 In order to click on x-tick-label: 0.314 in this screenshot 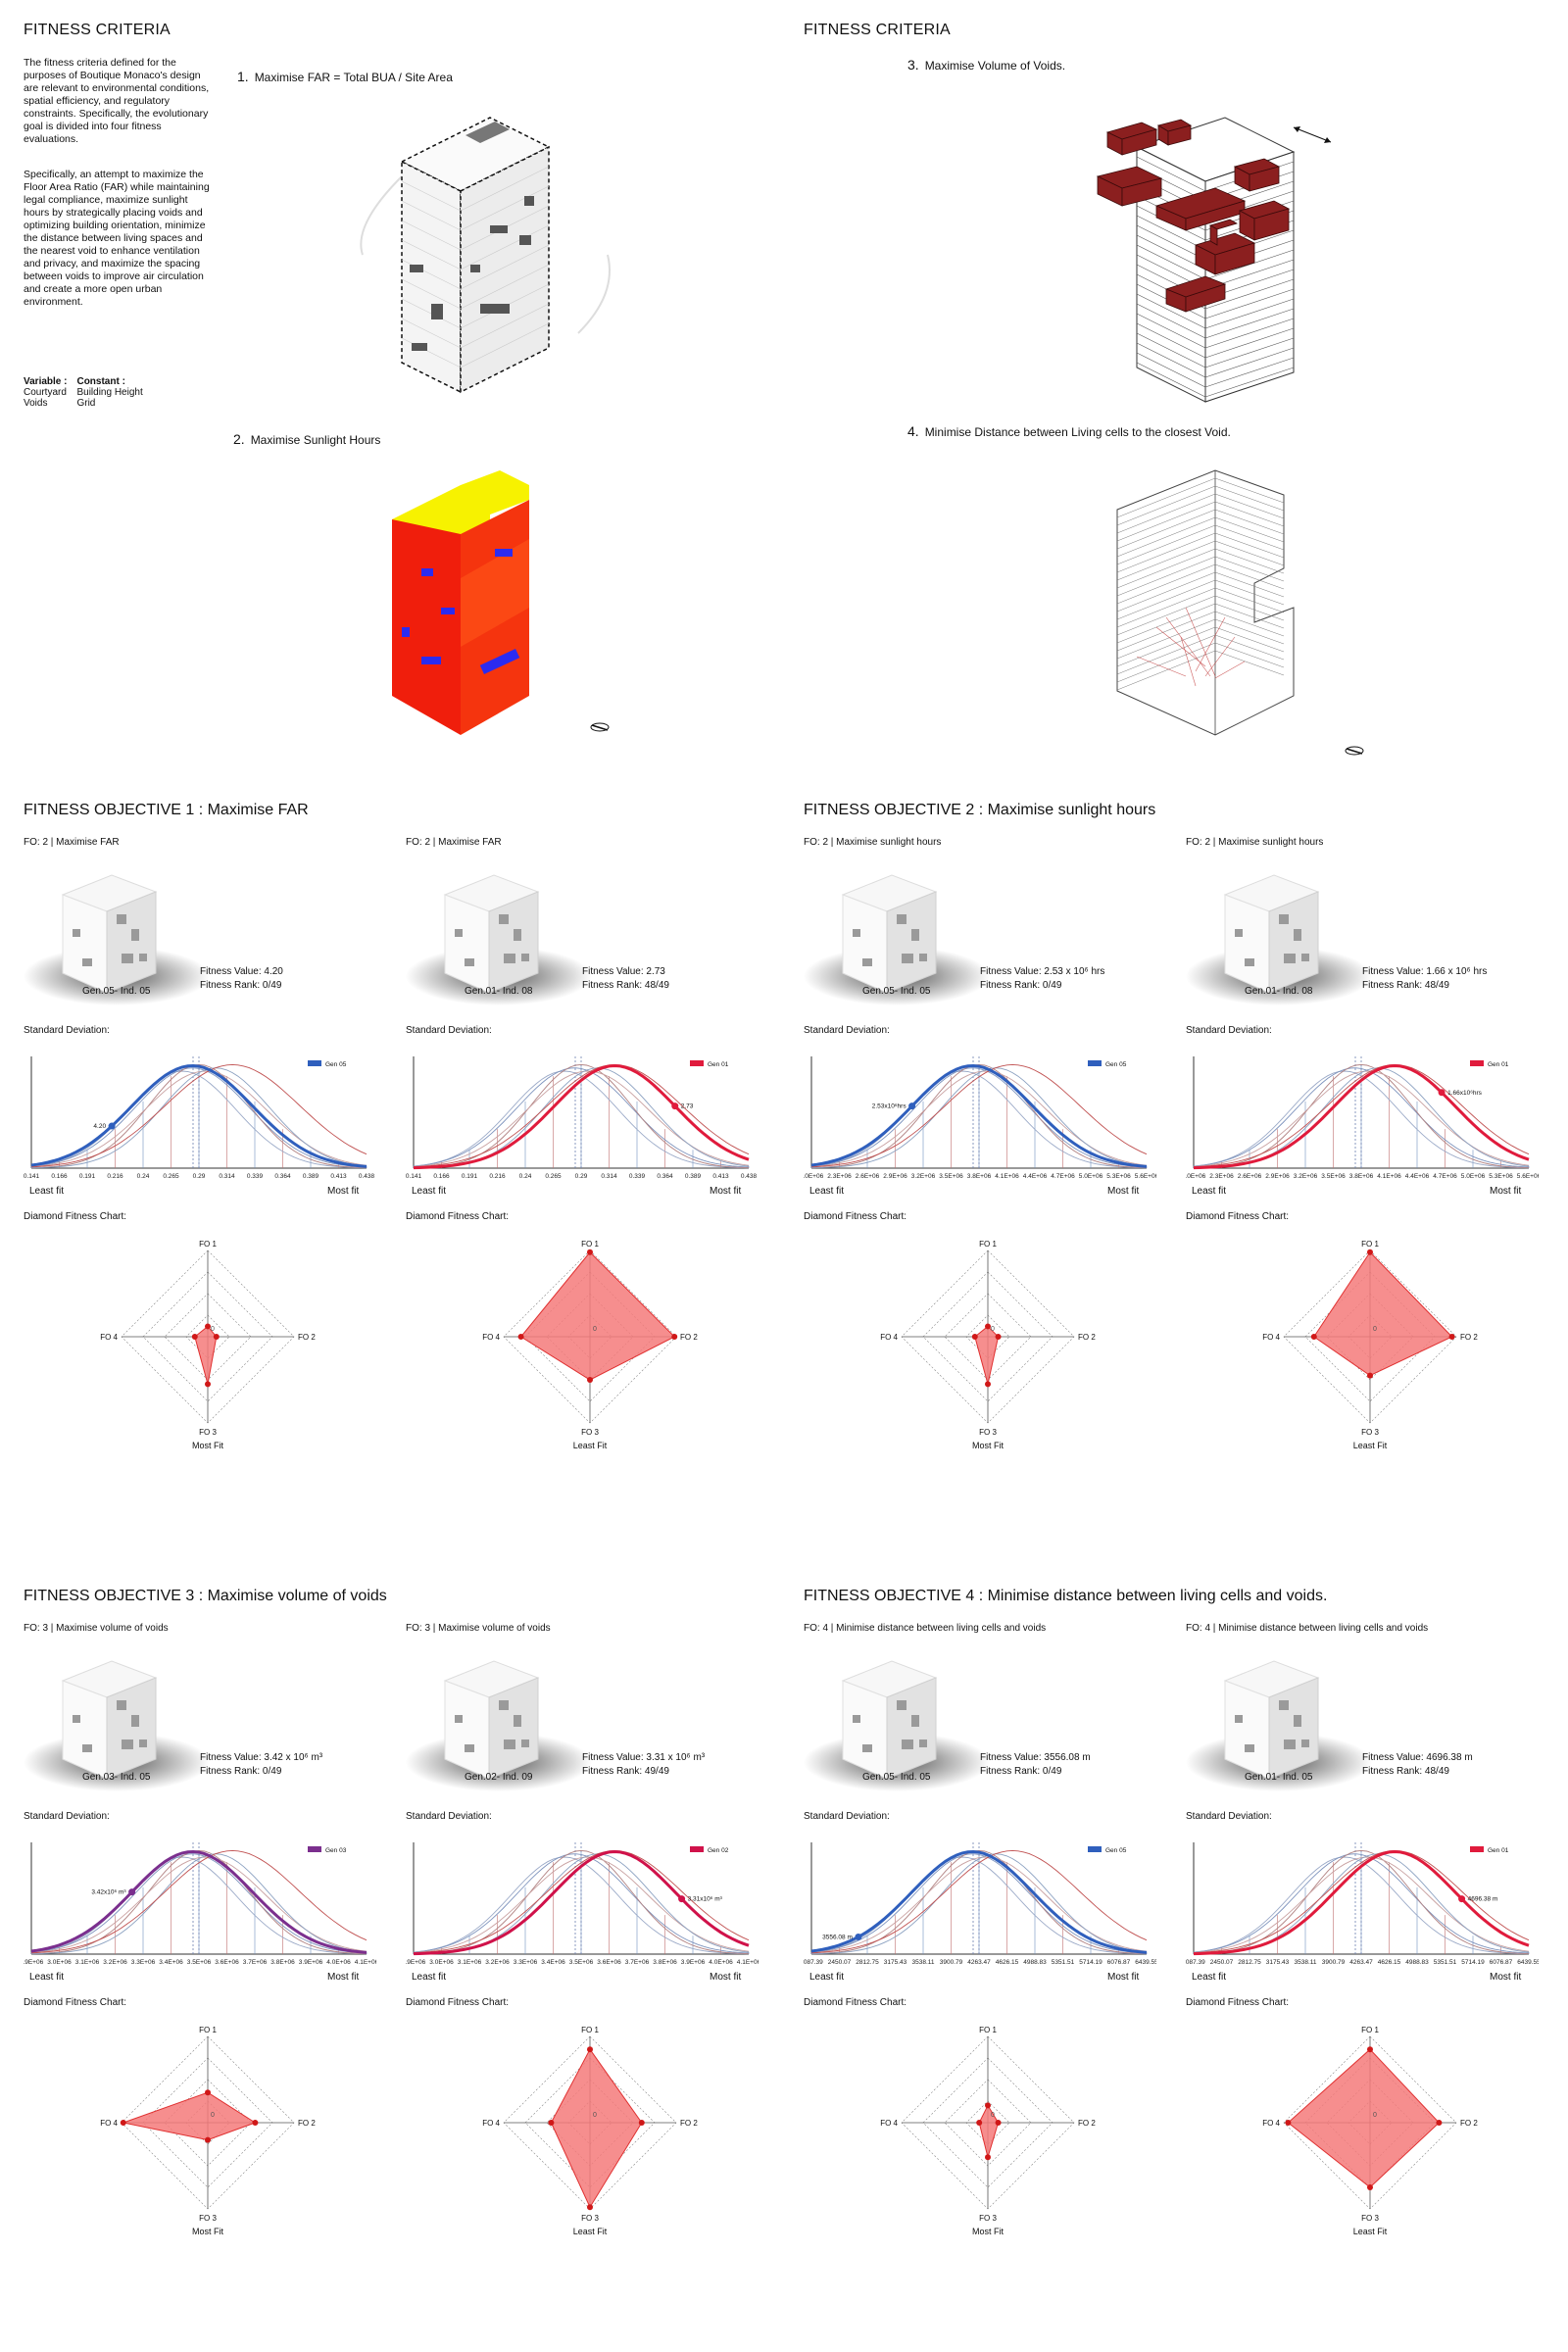, I will do `click(609, 1176)`.